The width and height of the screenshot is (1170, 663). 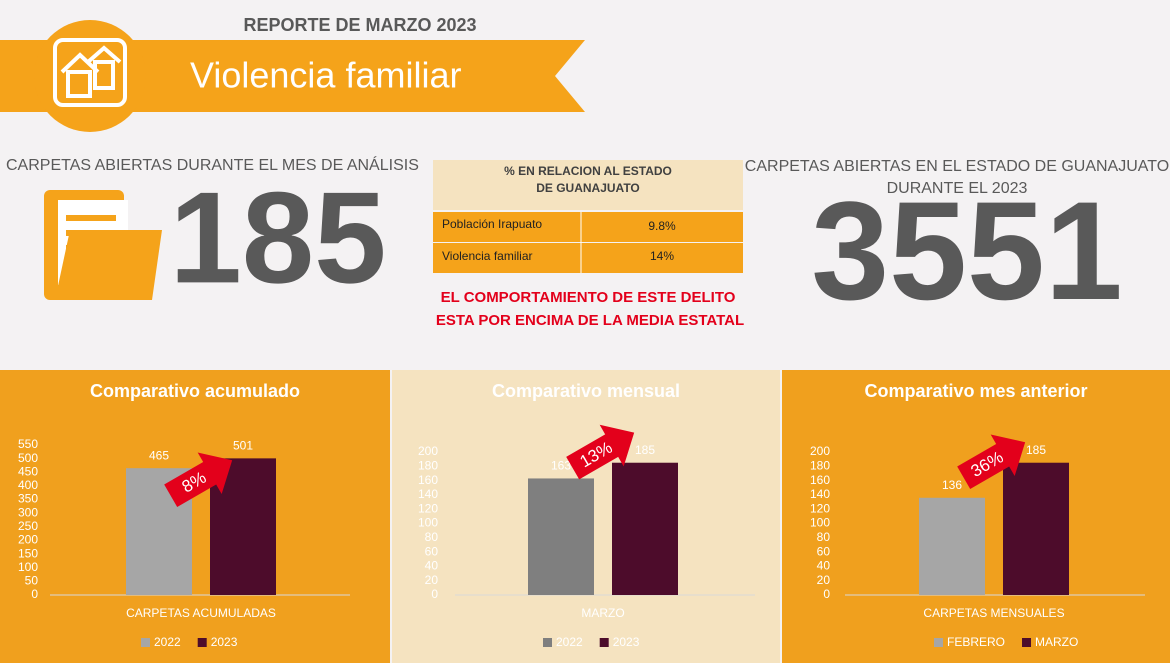 I want to click on y-tick-label: 550, so click(x=28, y=444).